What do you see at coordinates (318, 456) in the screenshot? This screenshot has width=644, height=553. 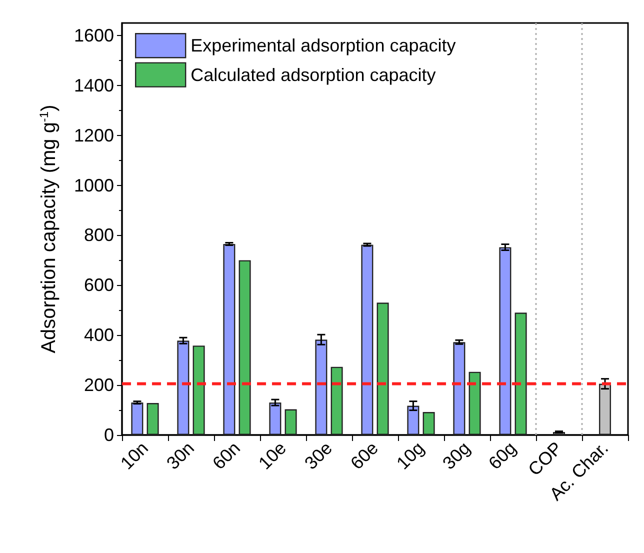 I see `x-tick-label: 30e` at bounding box center [318, 456].